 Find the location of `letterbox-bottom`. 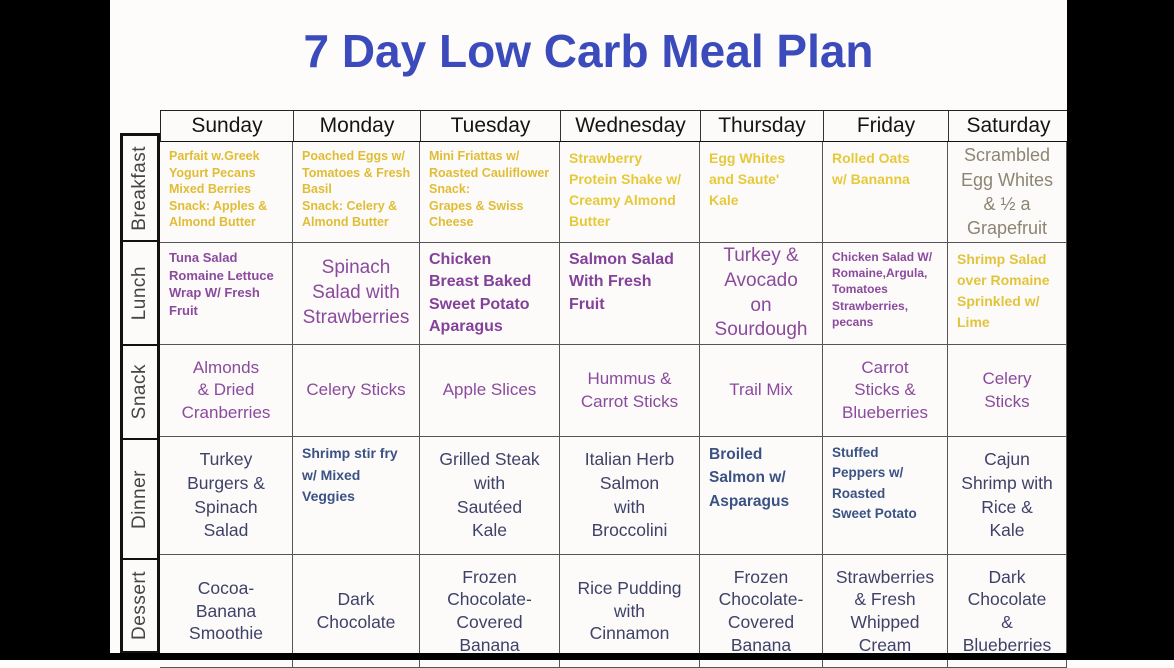

letterbox-bottom is located at coordinates (587, 656).